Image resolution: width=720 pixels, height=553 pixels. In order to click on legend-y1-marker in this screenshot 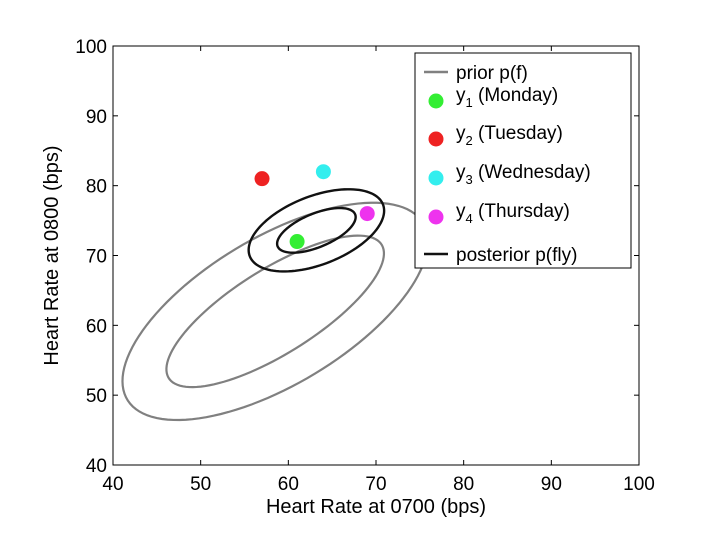, I will do `click(436, 101)`.